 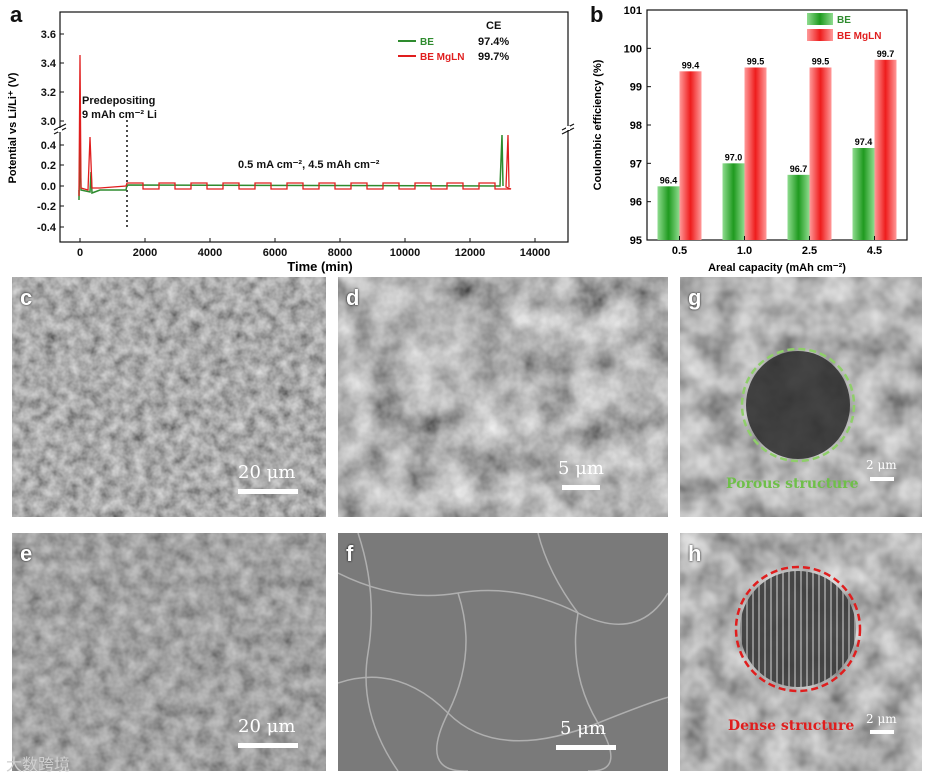 I want to click on b-bar-be-mgln-2.5, so click(x=820, y=153).